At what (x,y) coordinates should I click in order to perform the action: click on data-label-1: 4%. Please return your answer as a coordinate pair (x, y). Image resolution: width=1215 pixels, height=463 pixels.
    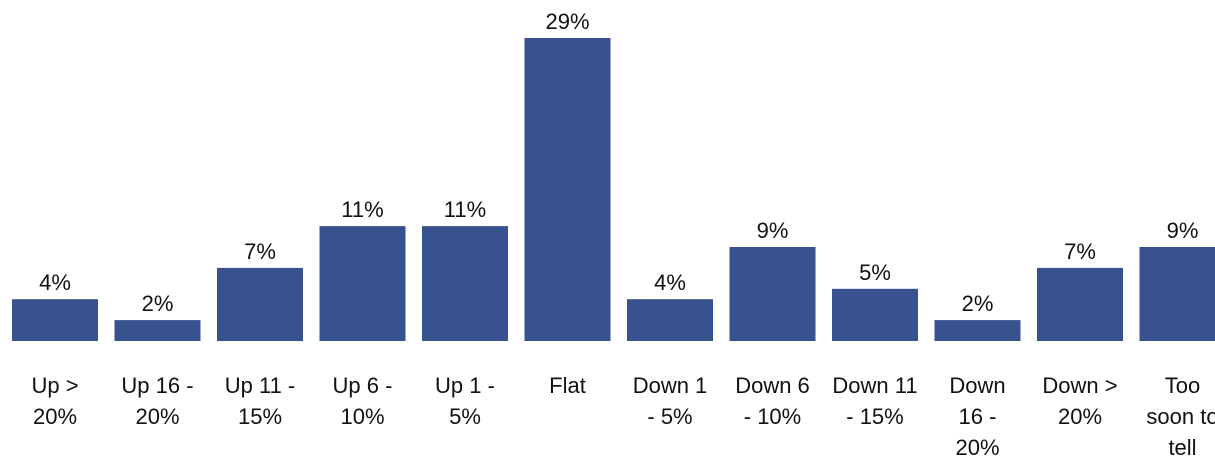
    Looking at the image, I should click on (55, 282).